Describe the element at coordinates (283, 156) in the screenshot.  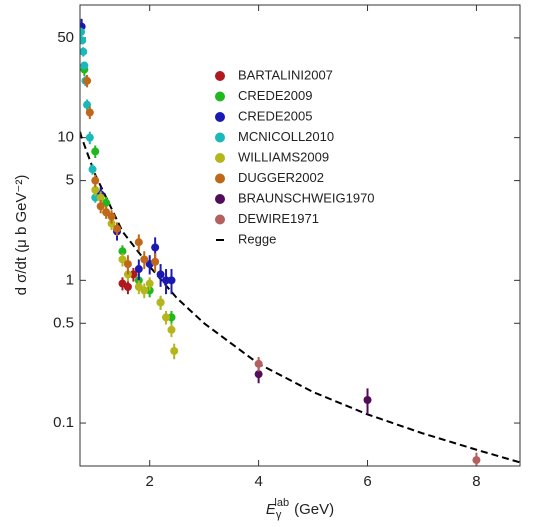
I see `legend-label: WILLIAMS2009` at that location.